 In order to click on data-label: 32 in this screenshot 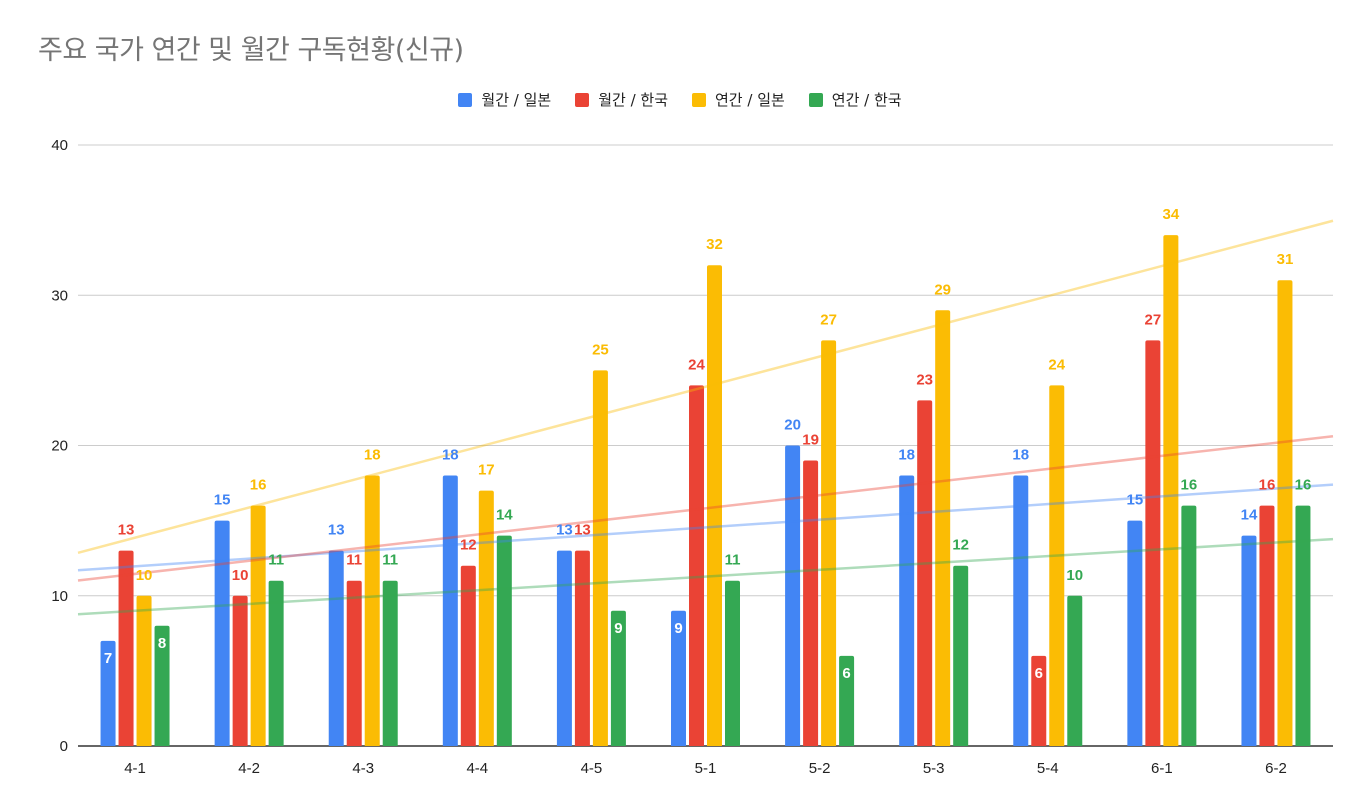, I will do `click(714, 244)`.